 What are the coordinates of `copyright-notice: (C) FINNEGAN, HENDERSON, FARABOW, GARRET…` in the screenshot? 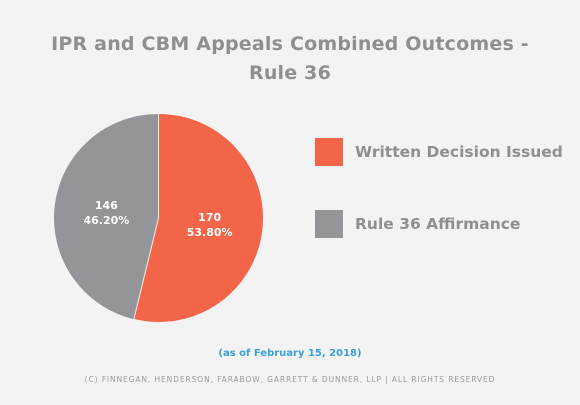 It's located at (290, 379).